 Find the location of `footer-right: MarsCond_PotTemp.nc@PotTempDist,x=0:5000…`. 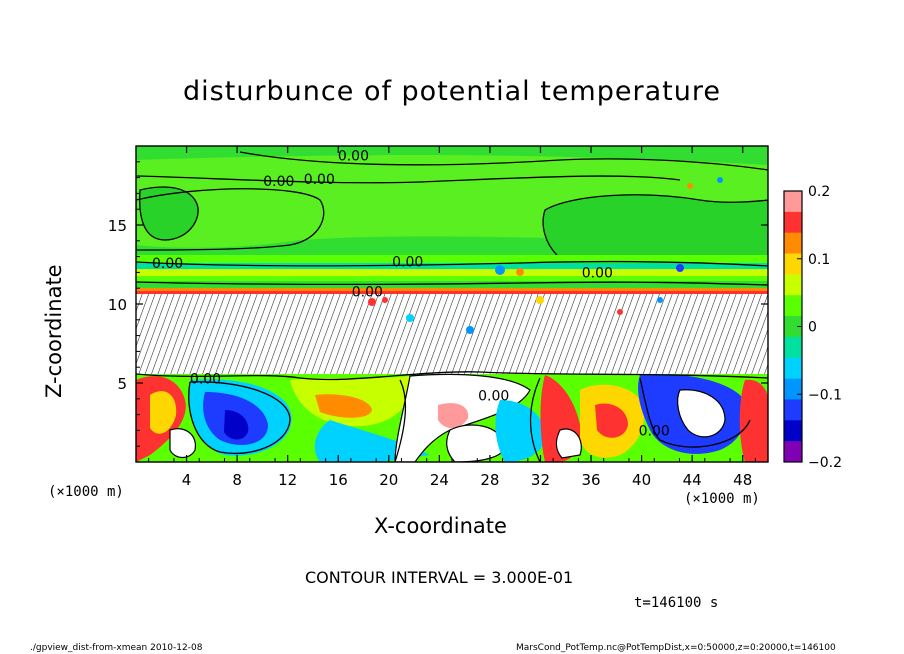

footer-right: MarsCond_PotTemp.nc@PotTempDist,x=0:5000… is located at coordinates (676, 648).